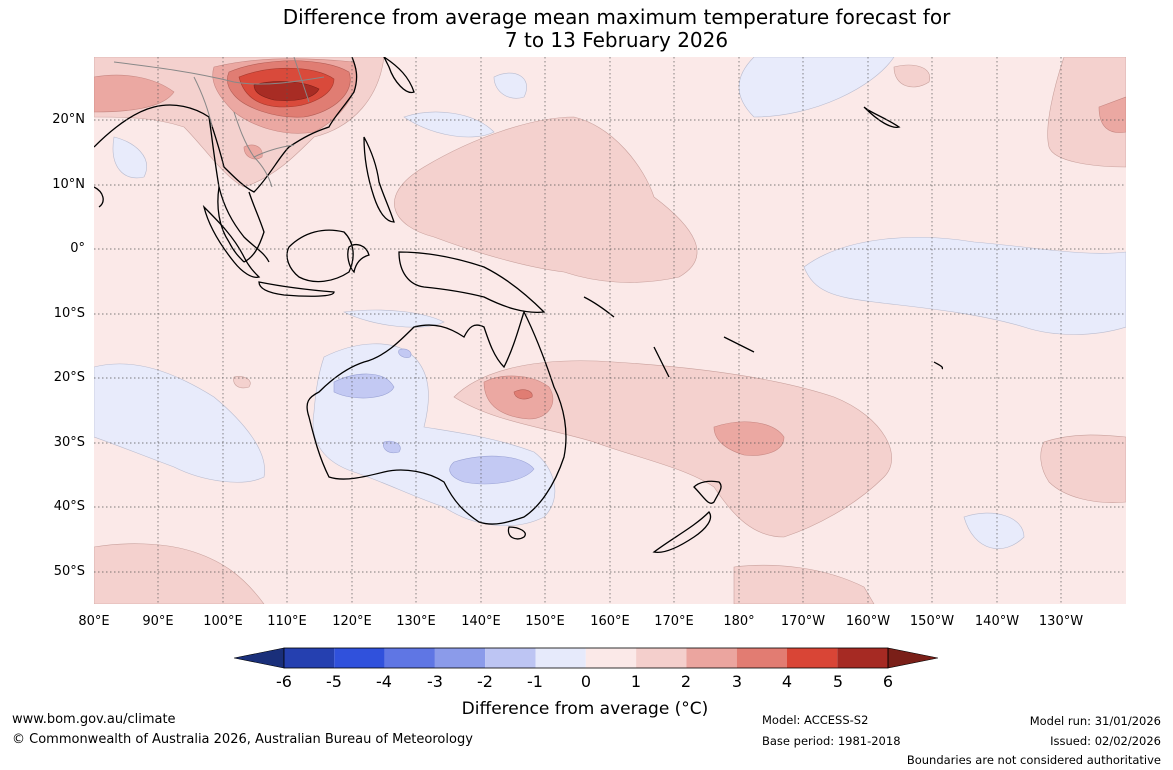 The image size is (1173, 770). Describe the element at coordinates (334, 681) in the screenshot. I see `colorbar-tick-neg5: -5` at that location.